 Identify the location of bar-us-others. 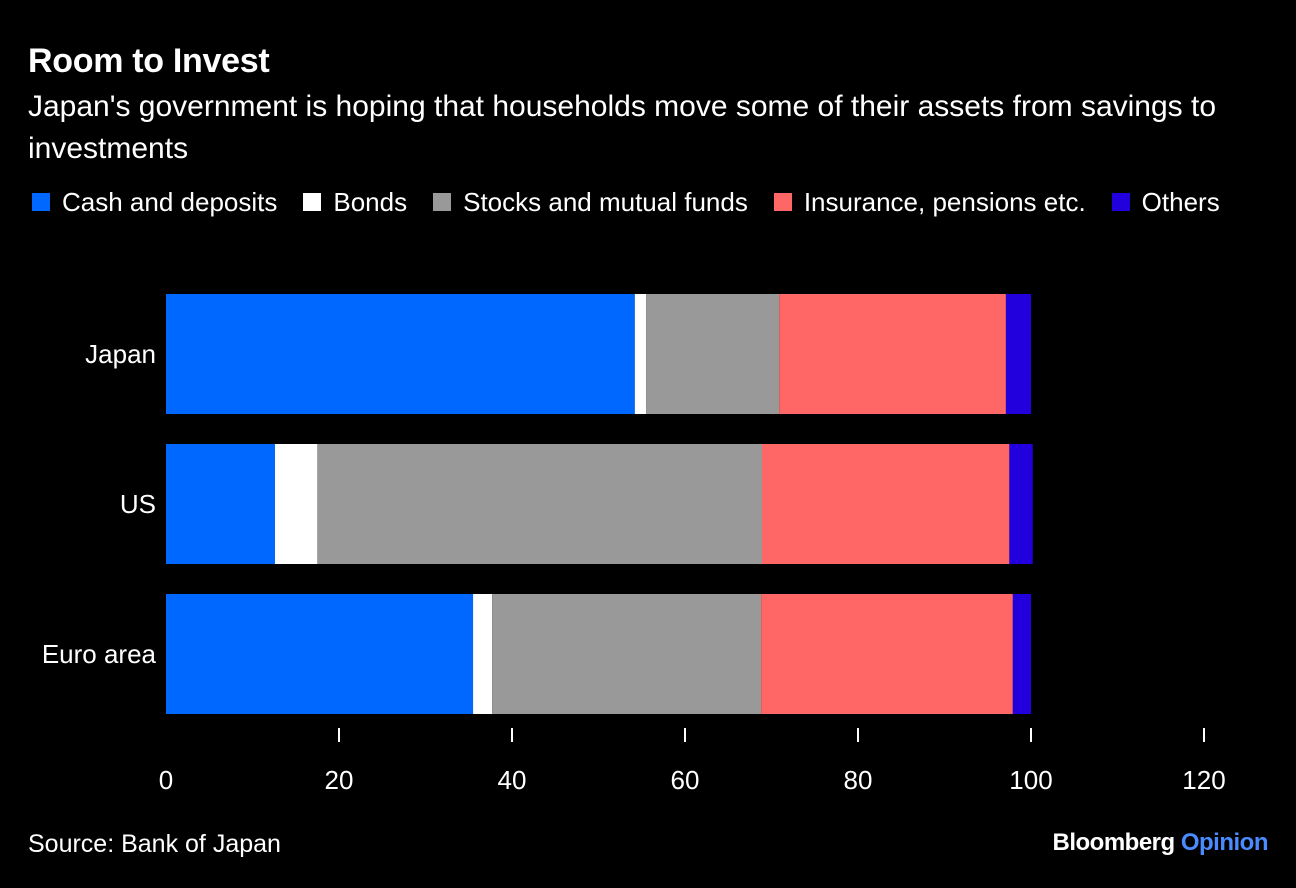
(1021, 504).